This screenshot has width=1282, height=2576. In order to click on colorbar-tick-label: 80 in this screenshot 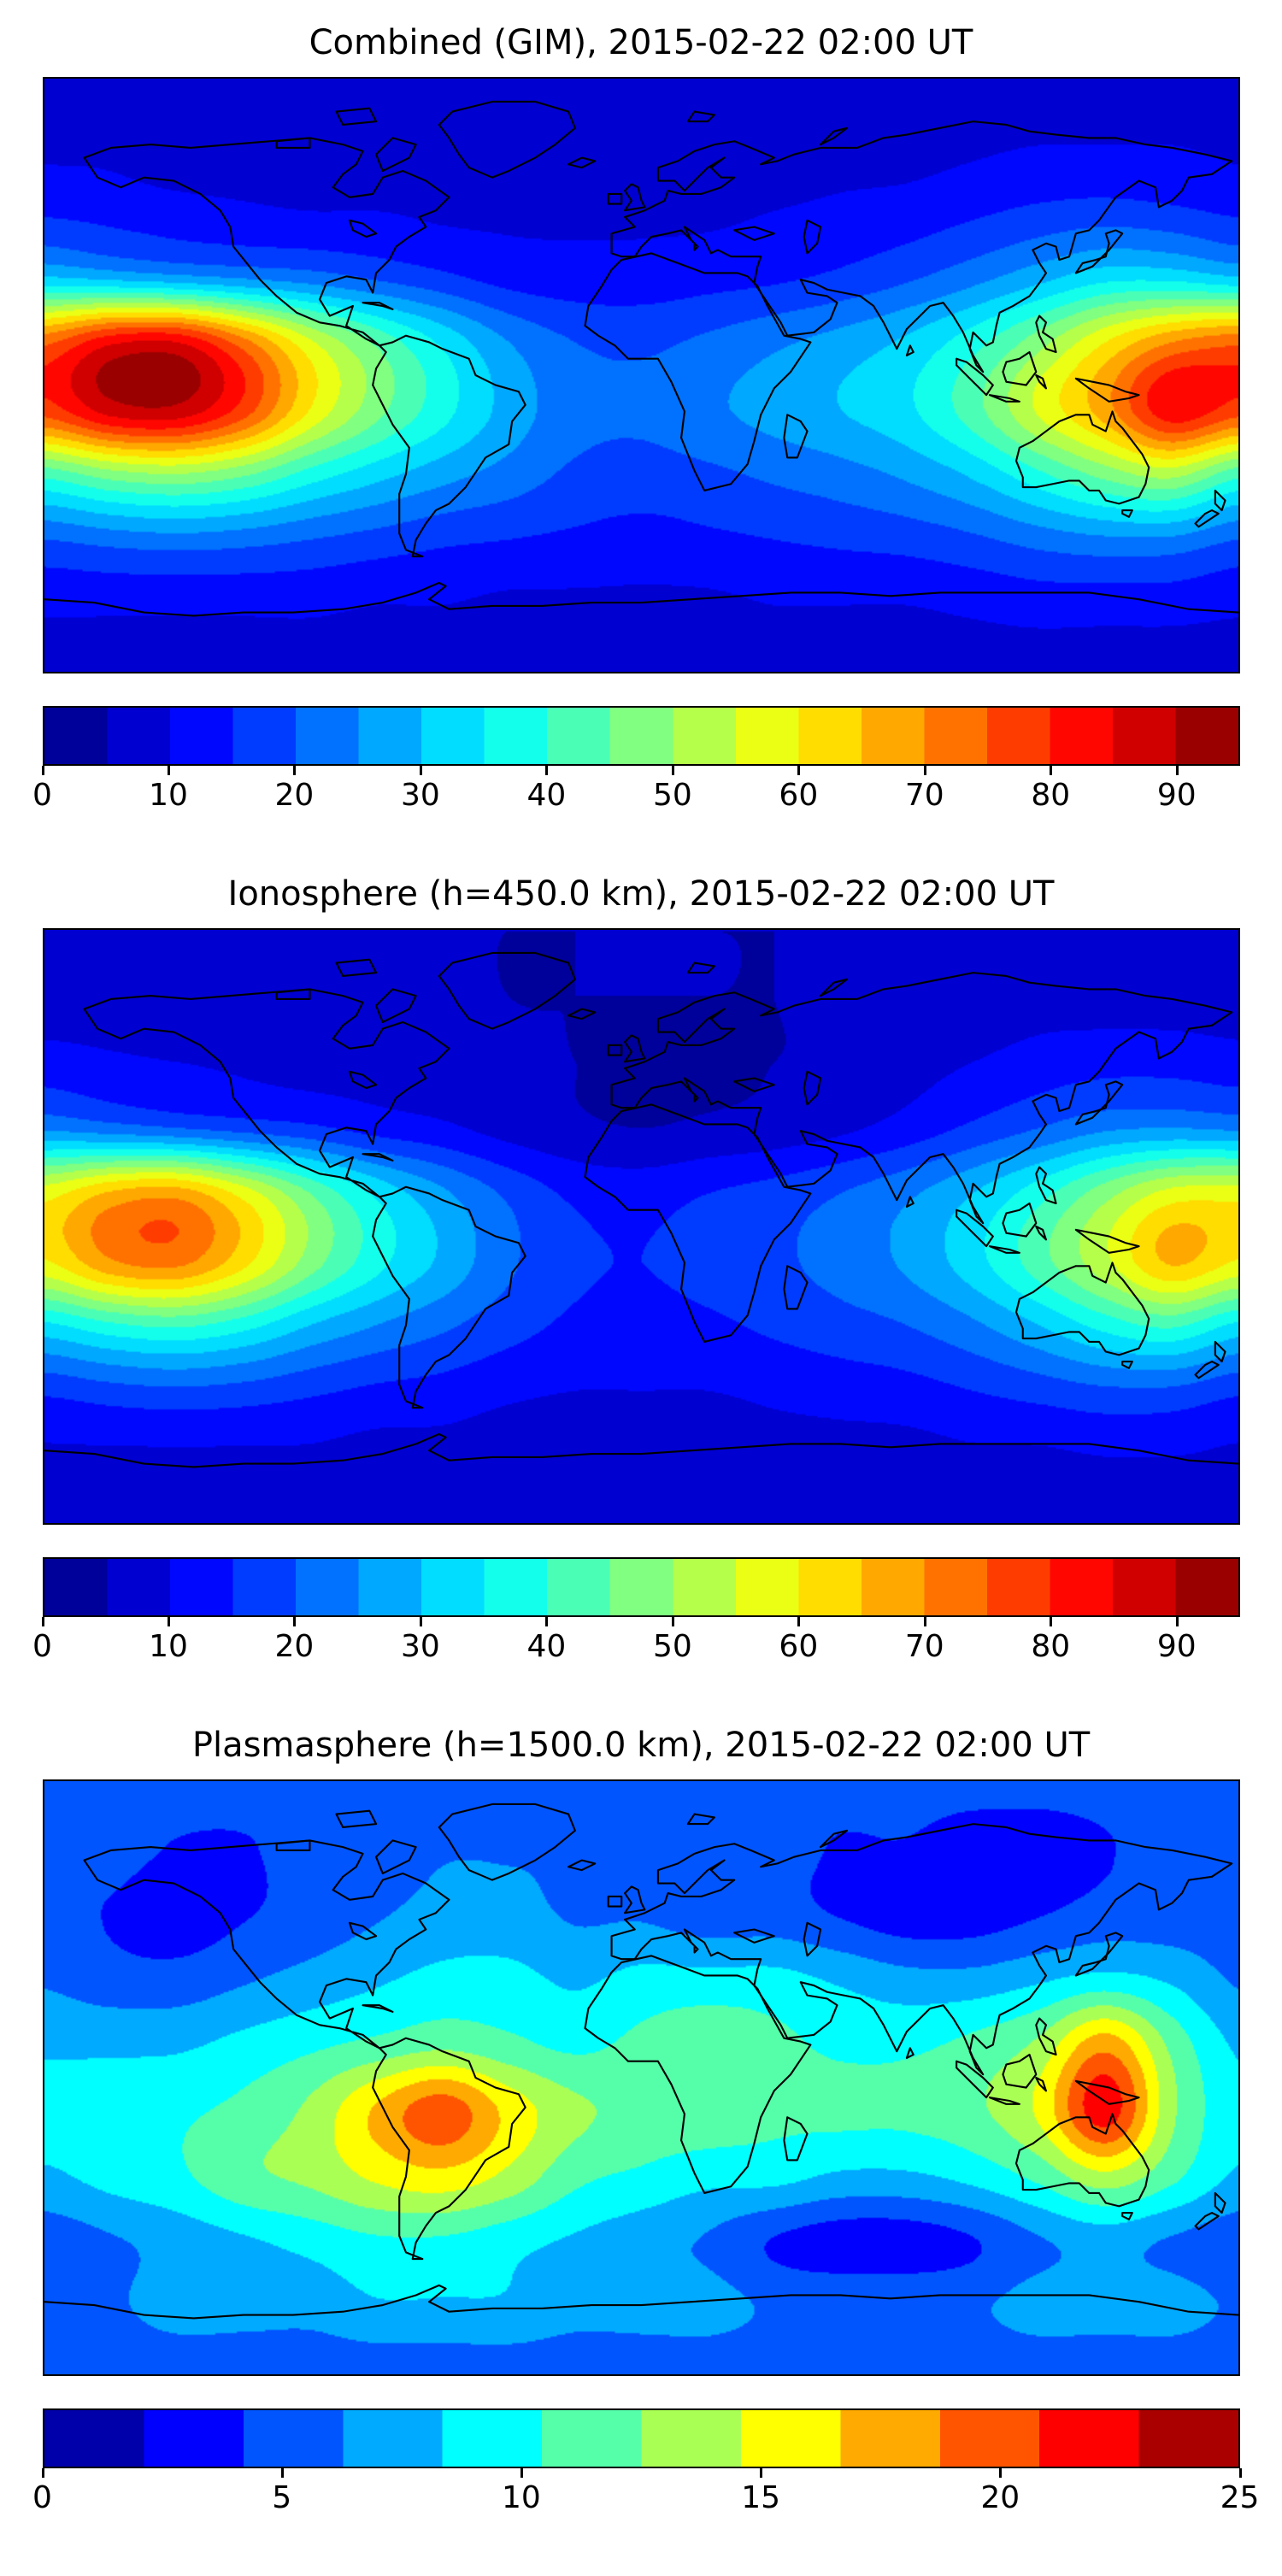, I will do `click(1051, 1646)`.